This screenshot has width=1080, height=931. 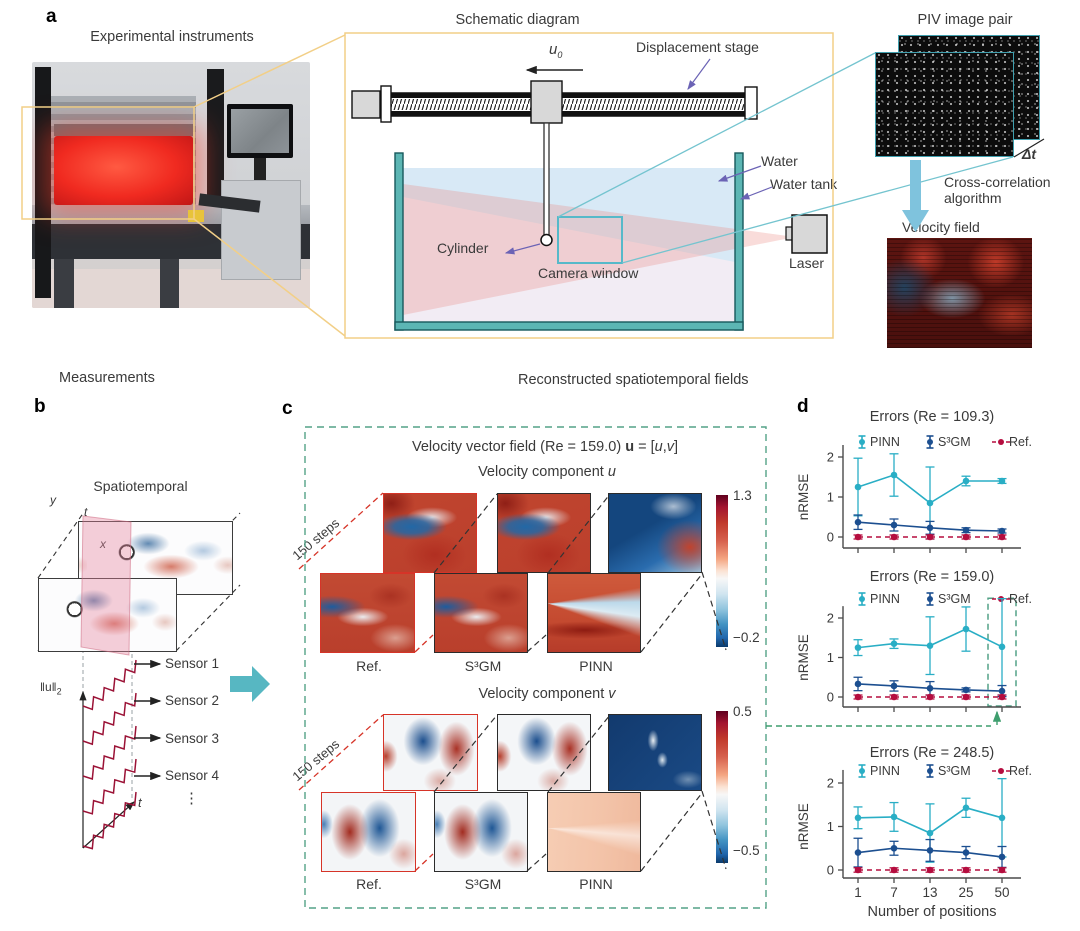 I want to click on sensor-3-label: Sensor 3, so click(x=192, y=738).